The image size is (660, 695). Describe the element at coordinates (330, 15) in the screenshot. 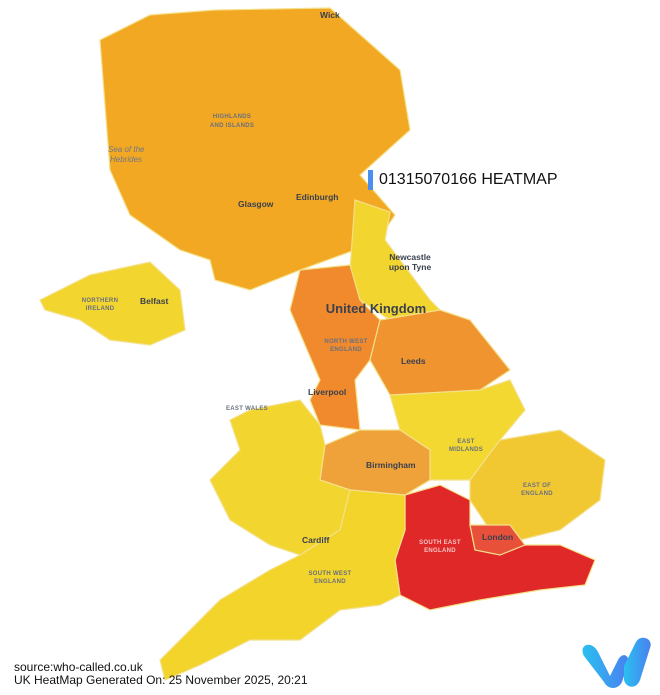

I see `city-wick: Wick` at that location.